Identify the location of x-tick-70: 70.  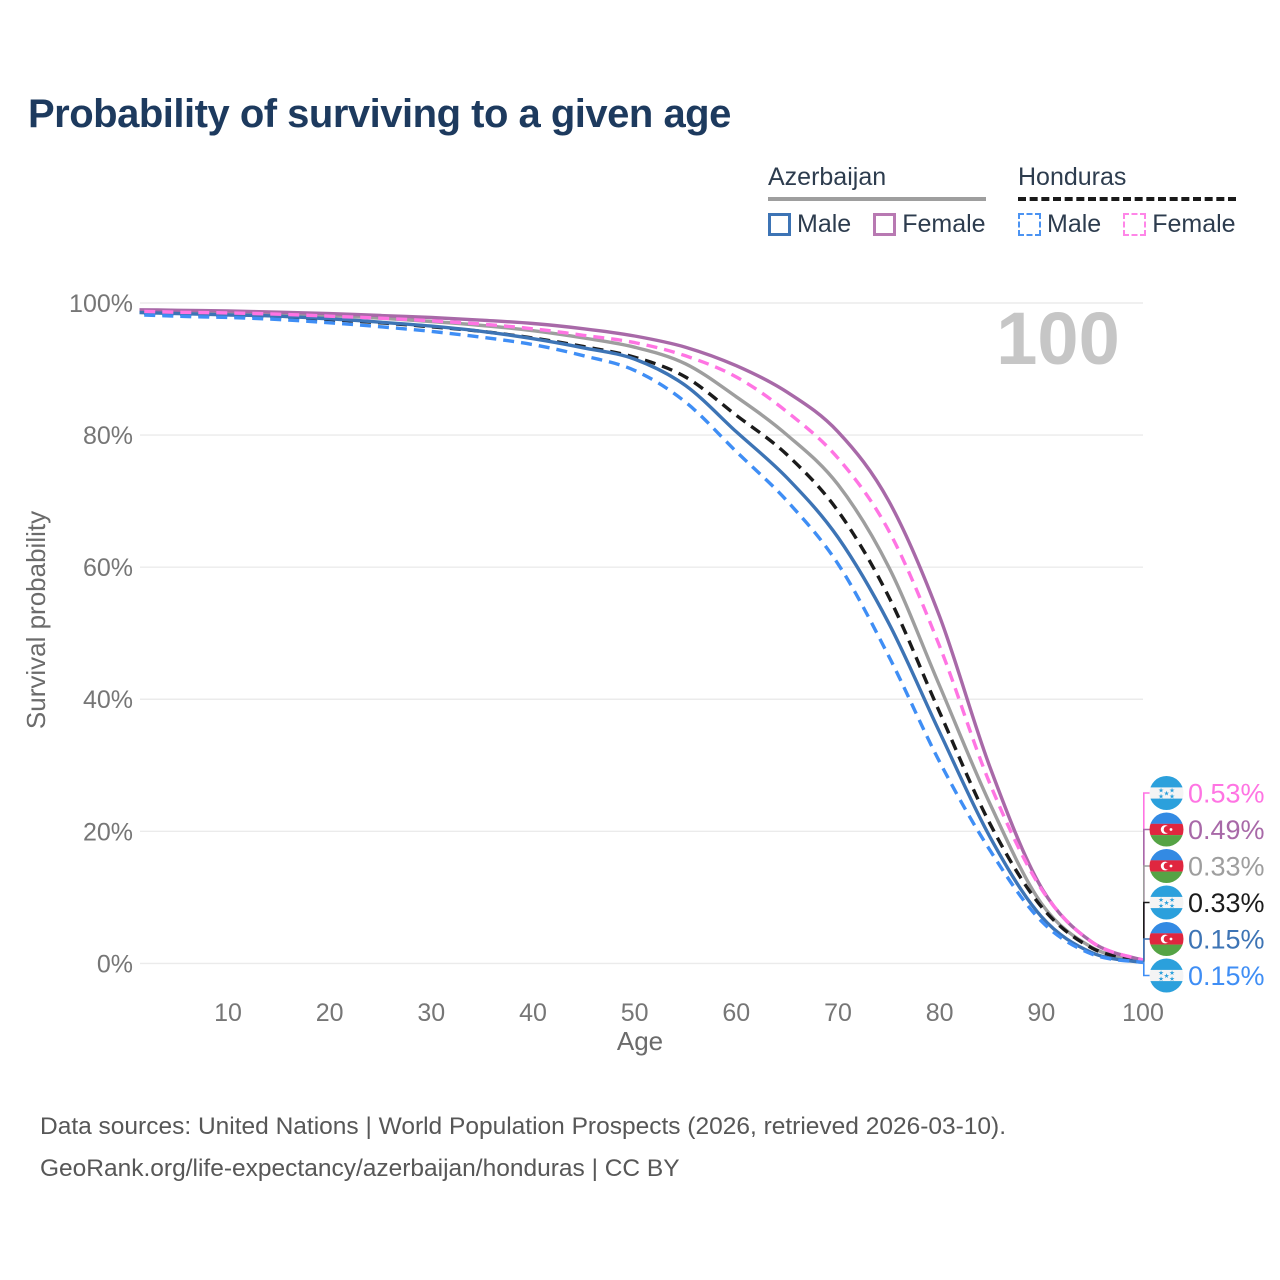
(838, 1013).